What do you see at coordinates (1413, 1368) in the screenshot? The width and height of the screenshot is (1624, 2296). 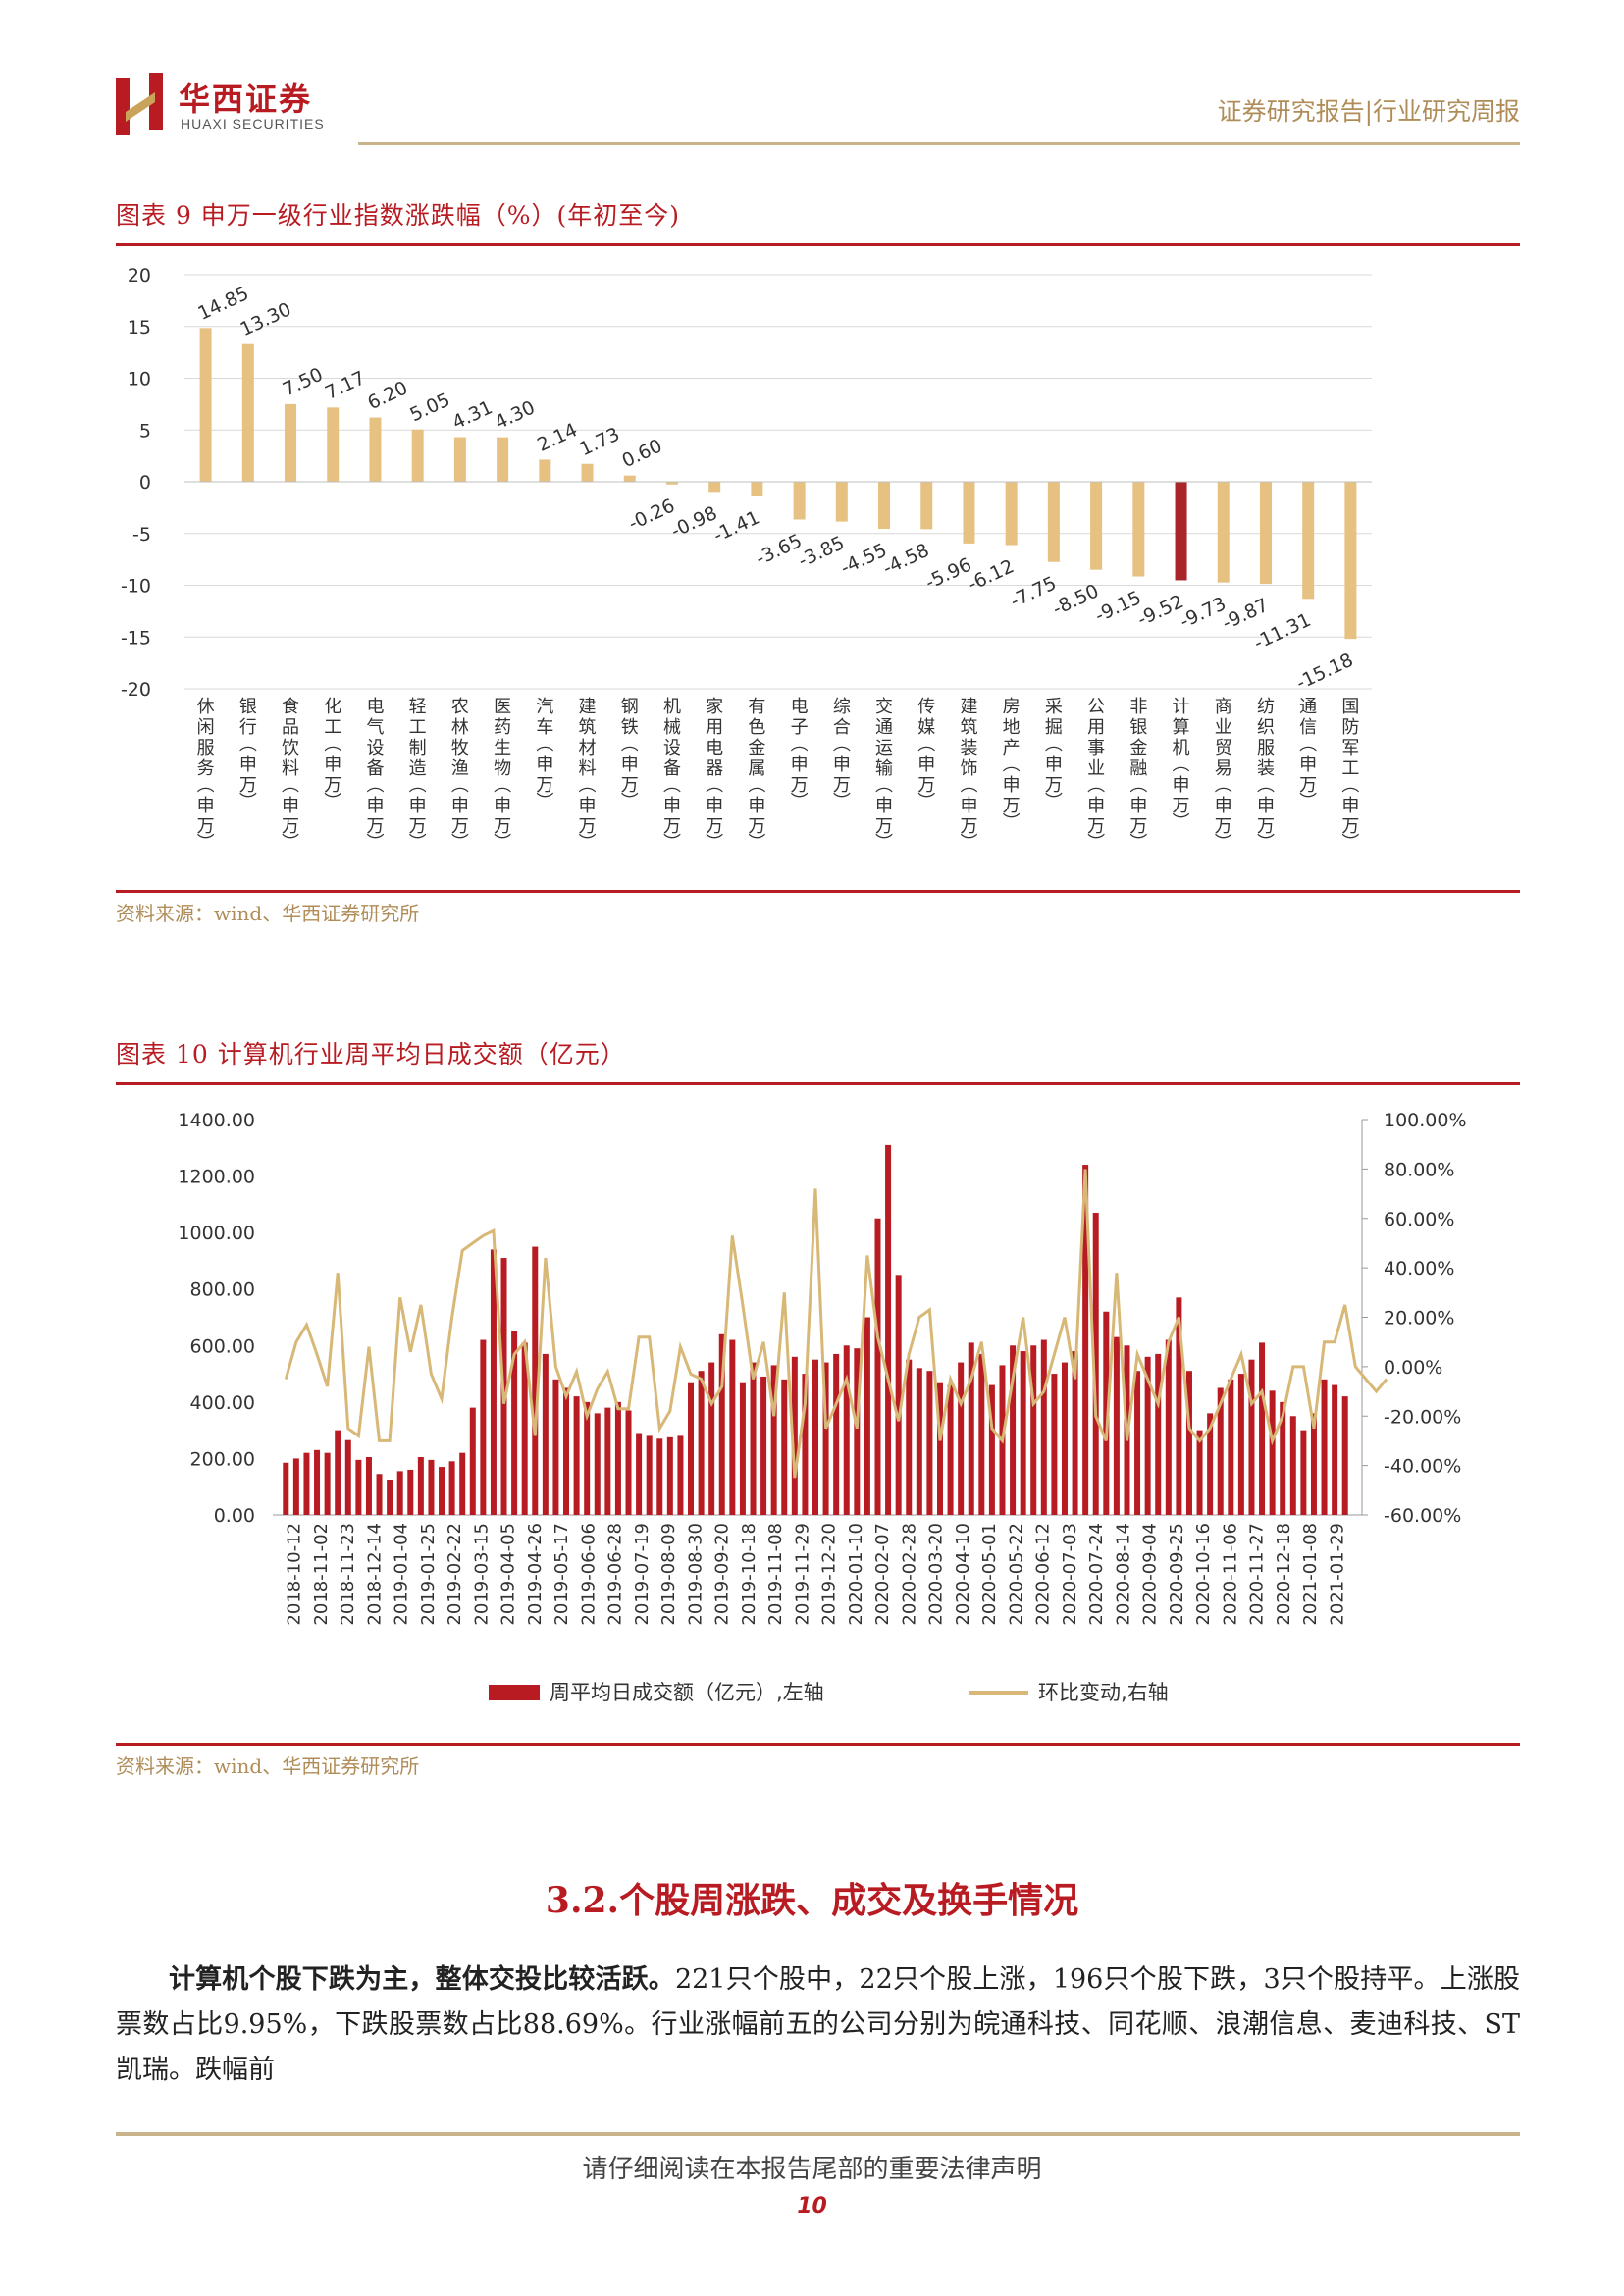 I see `right-tick-label: 0.00%` at bounding box center [1413, 1368].